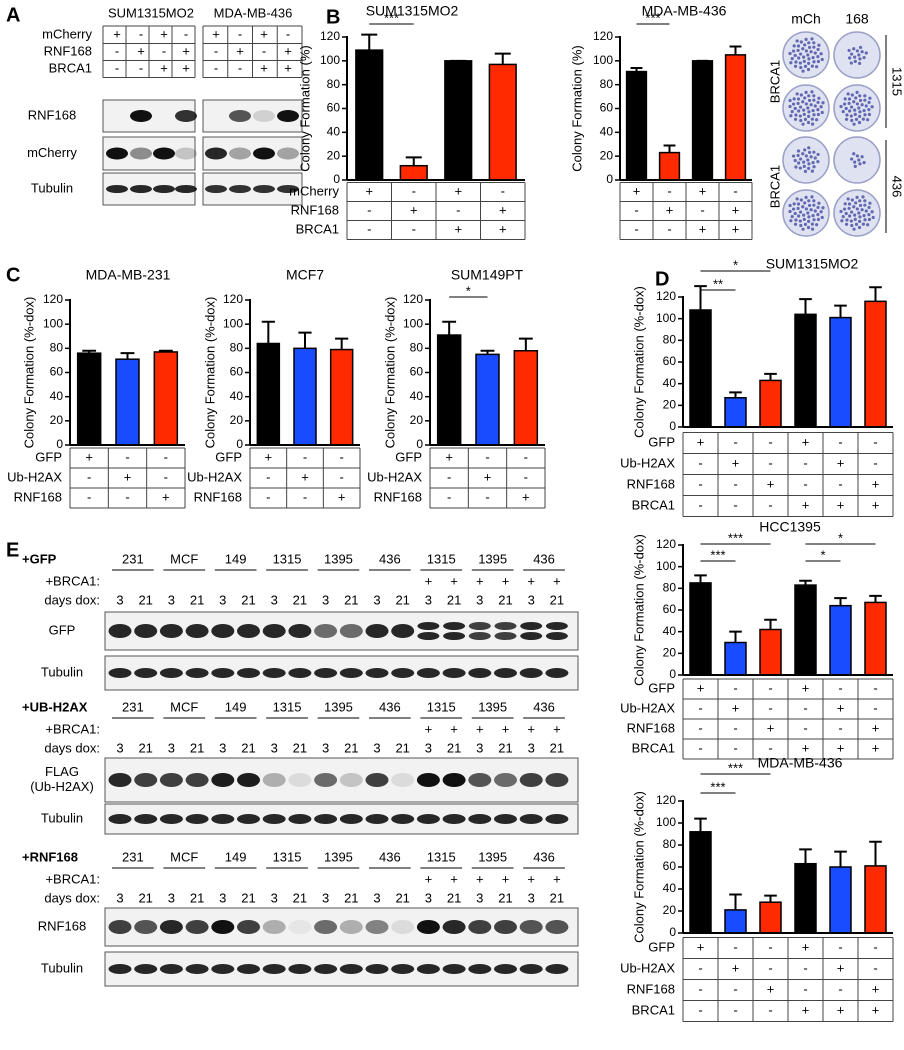  I want to click on condition-label: Ub-H2AX, so click(647, 462).